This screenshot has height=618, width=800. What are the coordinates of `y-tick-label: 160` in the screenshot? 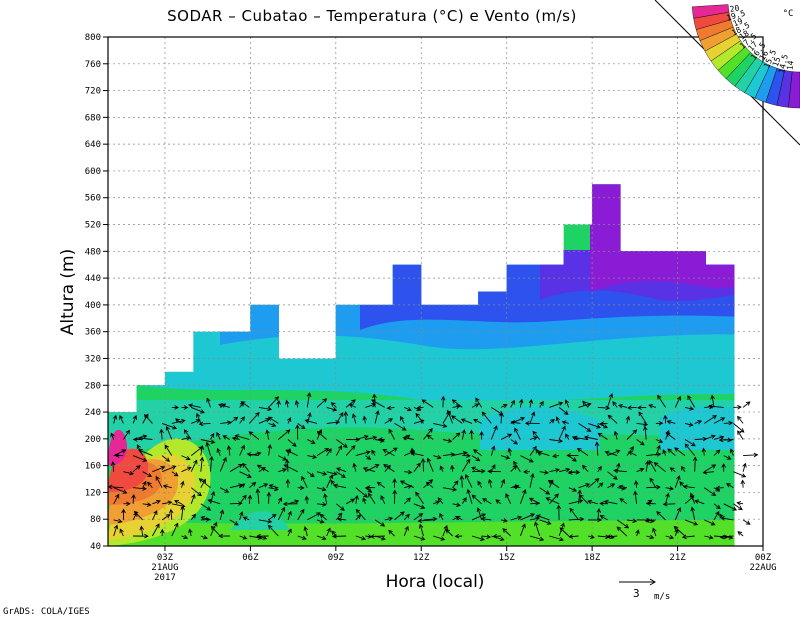 It's located at (93, 467).